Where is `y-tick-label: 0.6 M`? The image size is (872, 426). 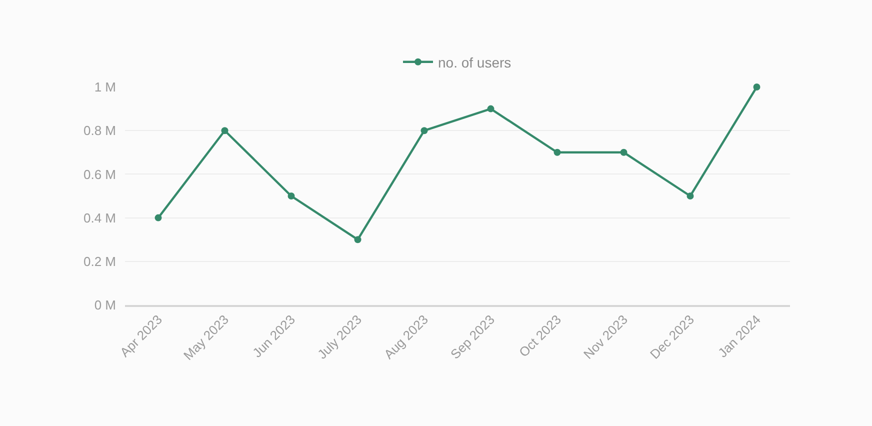
y-tick-label: 0.6 M is located at coordinates (99, 174).